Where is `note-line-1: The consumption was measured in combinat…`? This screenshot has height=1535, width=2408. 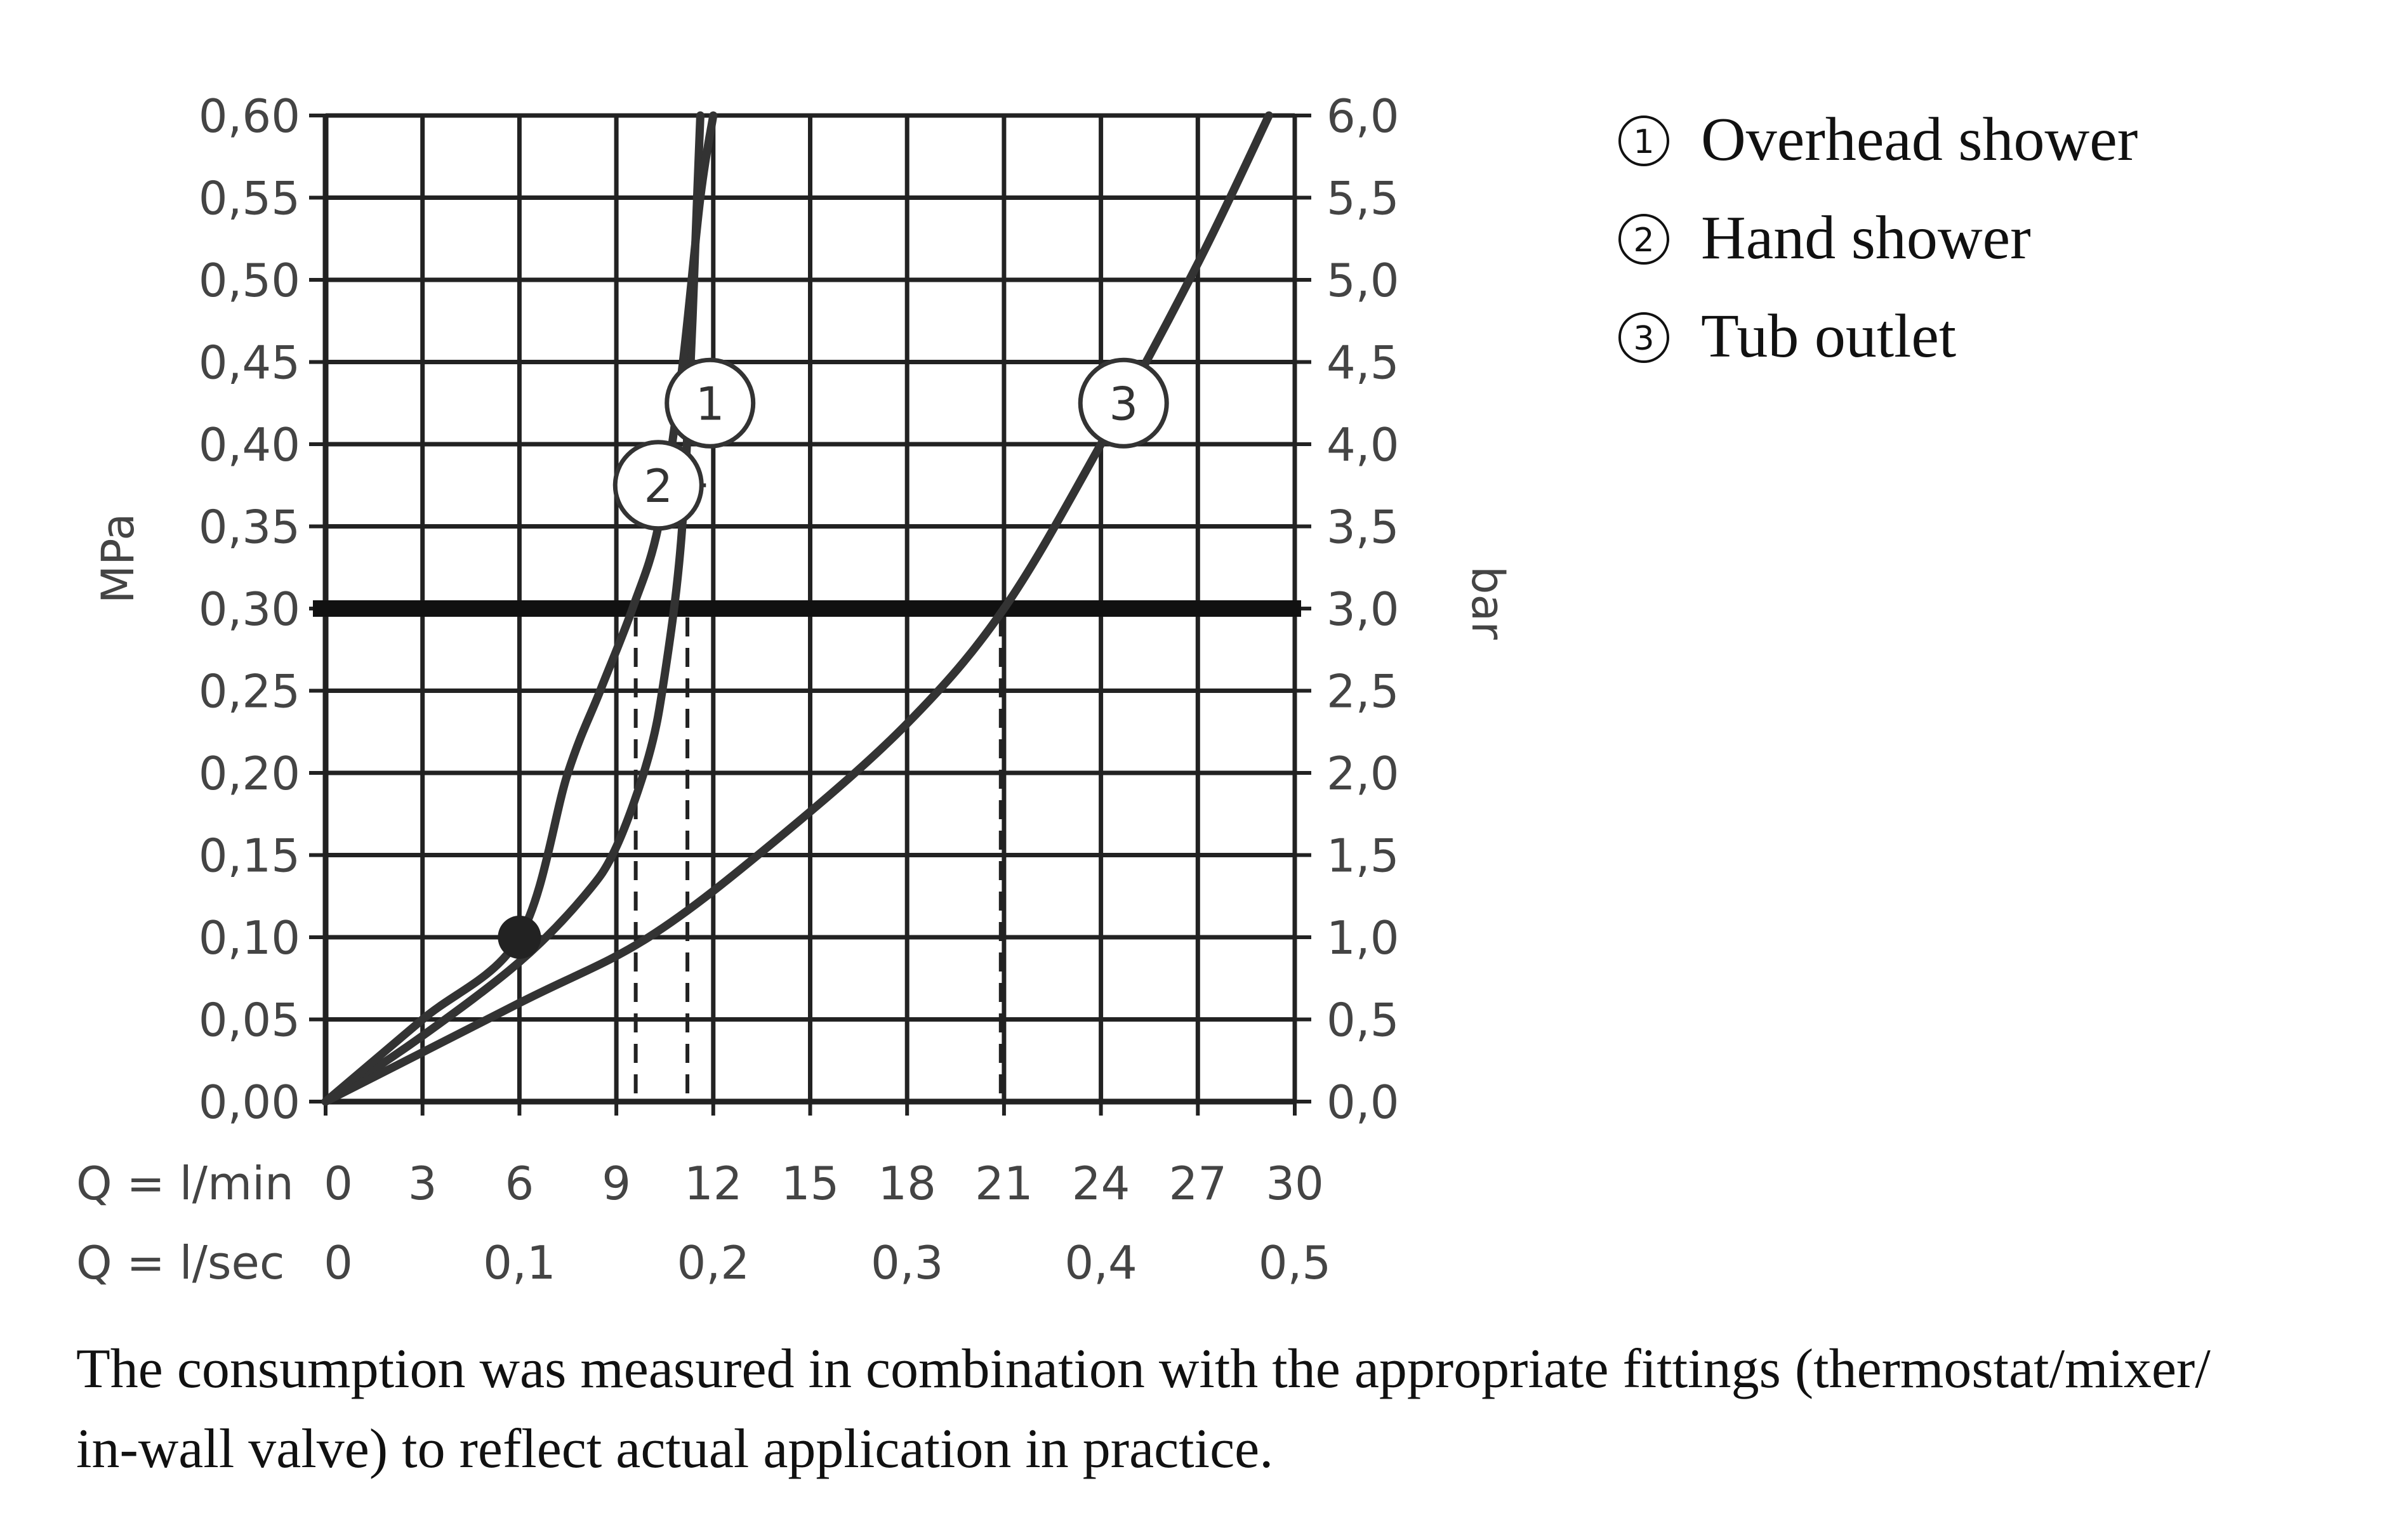 note-line-1: The consumption was measured in combinat… is located at coordinates (1143, 1369).